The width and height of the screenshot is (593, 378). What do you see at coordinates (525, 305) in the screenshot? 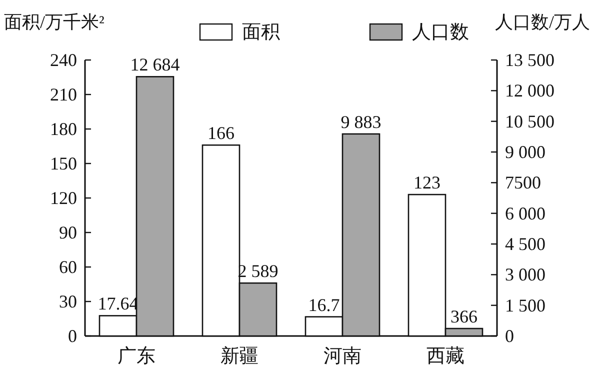
I see `y2-tick-label: 1 500` at bounding box center [525, 305].